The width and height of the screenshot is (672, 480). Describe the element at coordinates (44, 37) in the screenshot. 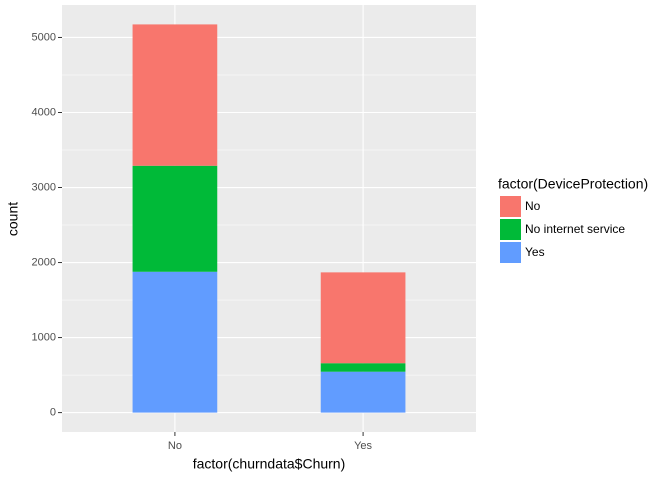

I see `y-tick-label: 5000` at that location.